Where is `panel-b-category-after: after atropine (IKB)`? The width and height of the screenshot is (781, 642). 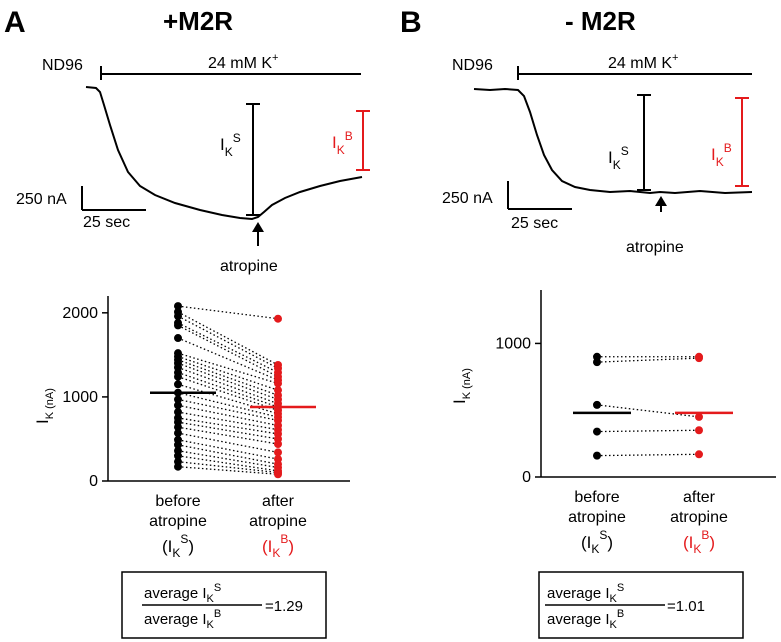 panel-b-category-after: after atropine (IKB) is located at coordinates (699, 522).